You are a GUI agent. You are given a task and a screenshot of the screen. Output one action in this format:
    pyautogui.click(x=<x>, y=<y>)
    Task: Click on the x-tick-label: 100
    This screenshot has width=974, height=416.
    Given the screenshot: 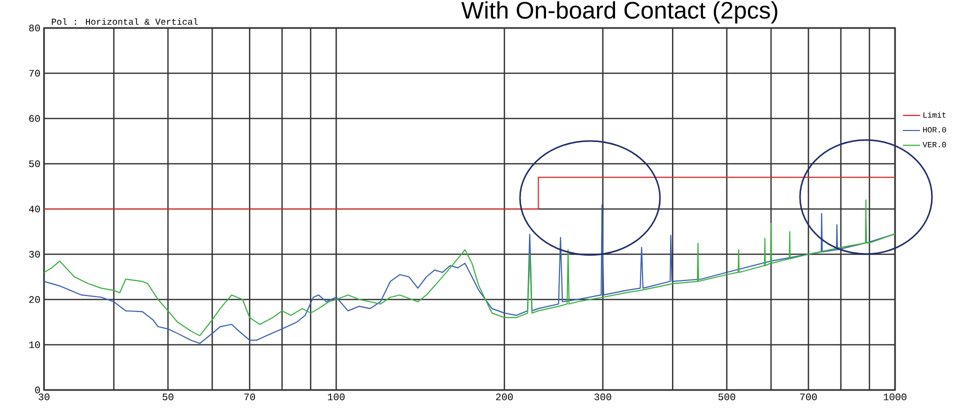 What is the action you would take?
    pyautogui.click(x=336, y=397)
    